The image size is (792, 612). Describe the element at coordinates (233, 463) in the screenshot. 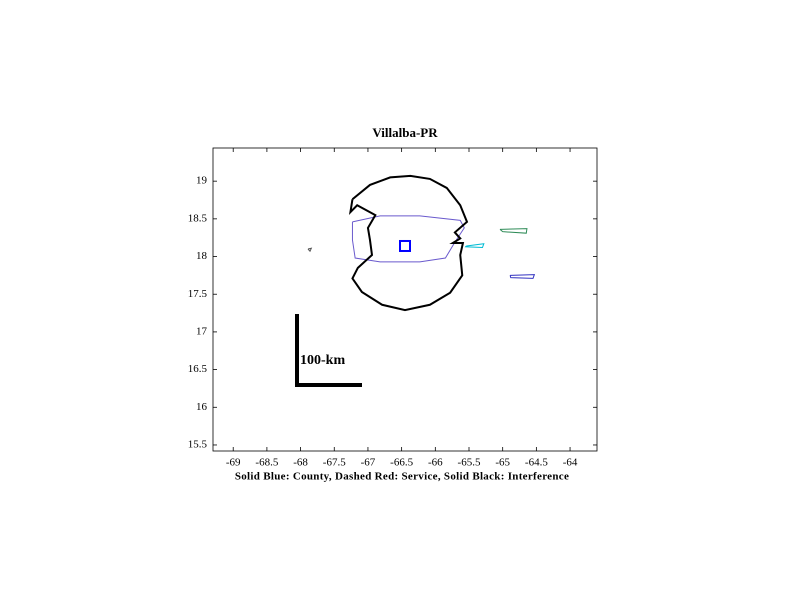

I see `x-tick-label: -69` at that location.